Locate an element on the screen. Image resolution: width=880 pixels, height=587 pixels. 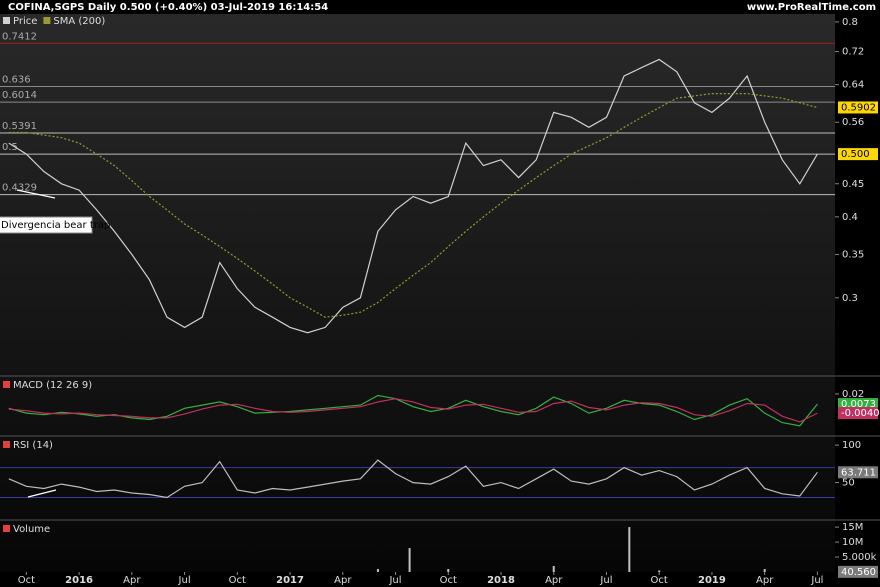
last-value-label: -0.0040 is located at coordinates (860, 413).